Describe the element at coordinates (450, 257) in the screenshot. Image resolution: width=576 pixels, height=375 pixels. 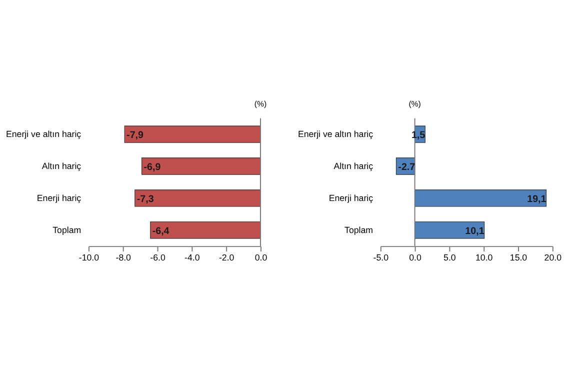
I see `x-tick-label: 5.0` at that location.